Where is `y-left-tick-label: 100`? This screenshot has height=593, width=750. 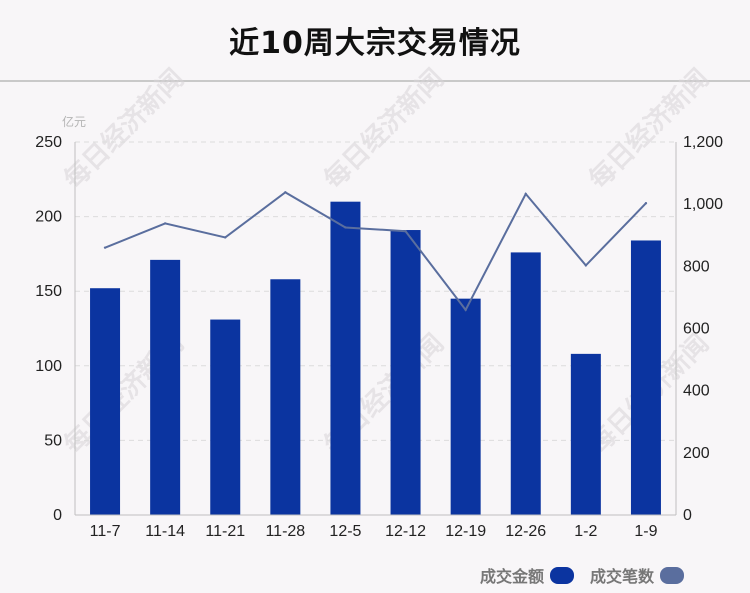
y-left-tick-label: 100 is located at coordinates (48, 366).